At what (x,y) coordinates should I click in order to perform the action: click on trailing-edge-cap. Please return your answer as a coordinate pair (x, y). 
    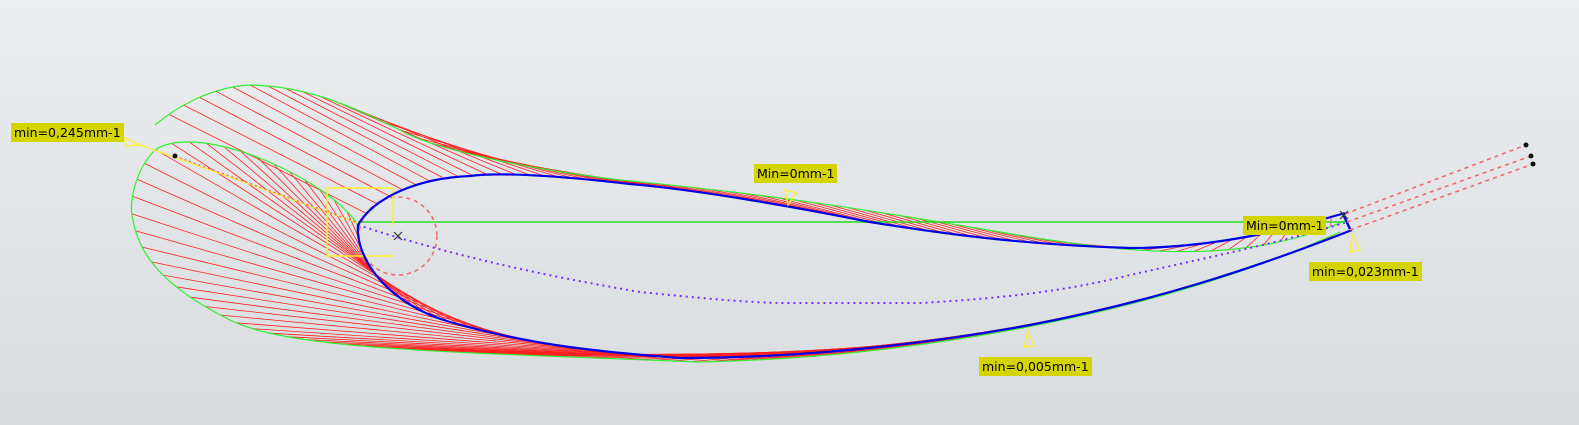
    Looking at the image, I should click on (1346, 221).